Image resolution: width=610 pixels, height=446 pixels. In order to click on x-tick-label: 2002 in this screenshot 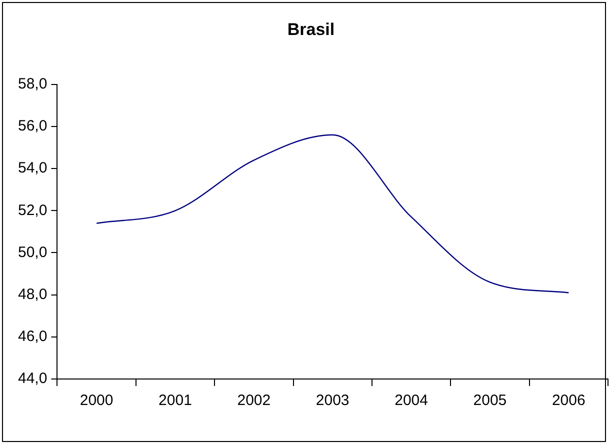, I will do `click(254, 401)`.